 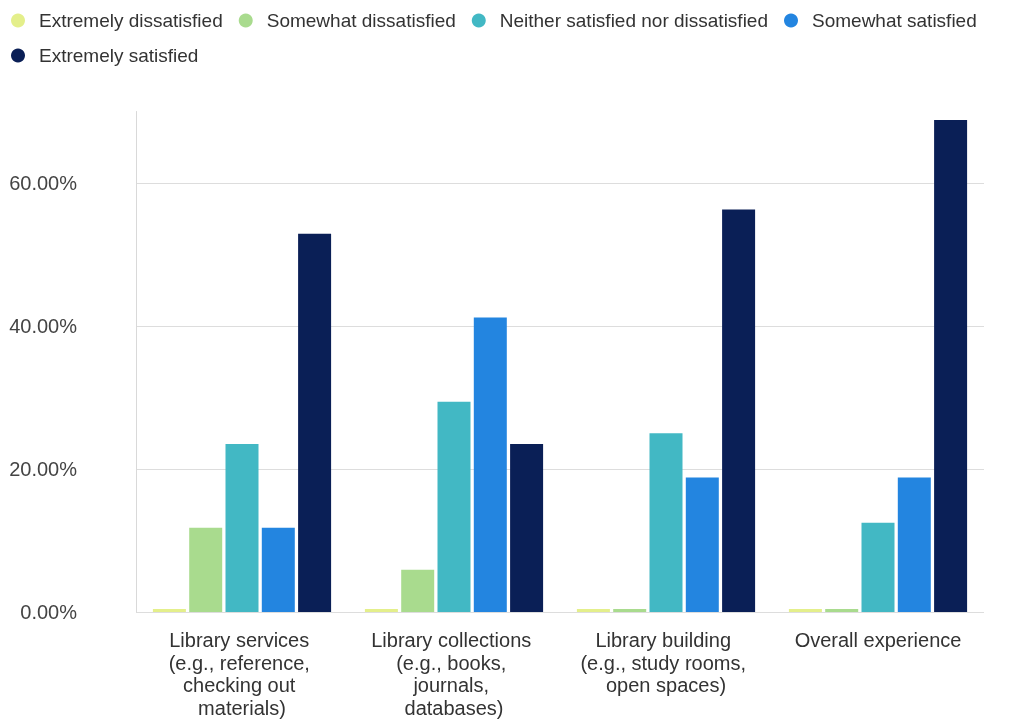 I want to click on legend-label: Somewhat dissatisfied, so click(x=361, y=20).